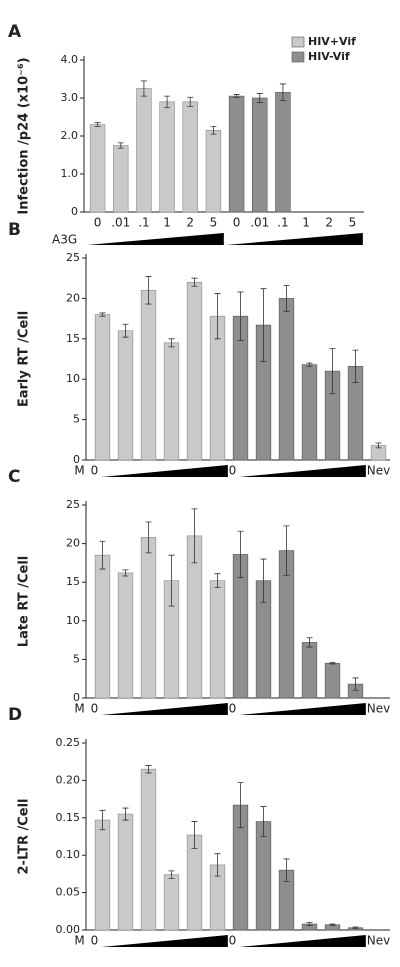 This screenshot has height=967, width=400. I want to click on y-tick-label: 0.10, so click(68, 854).